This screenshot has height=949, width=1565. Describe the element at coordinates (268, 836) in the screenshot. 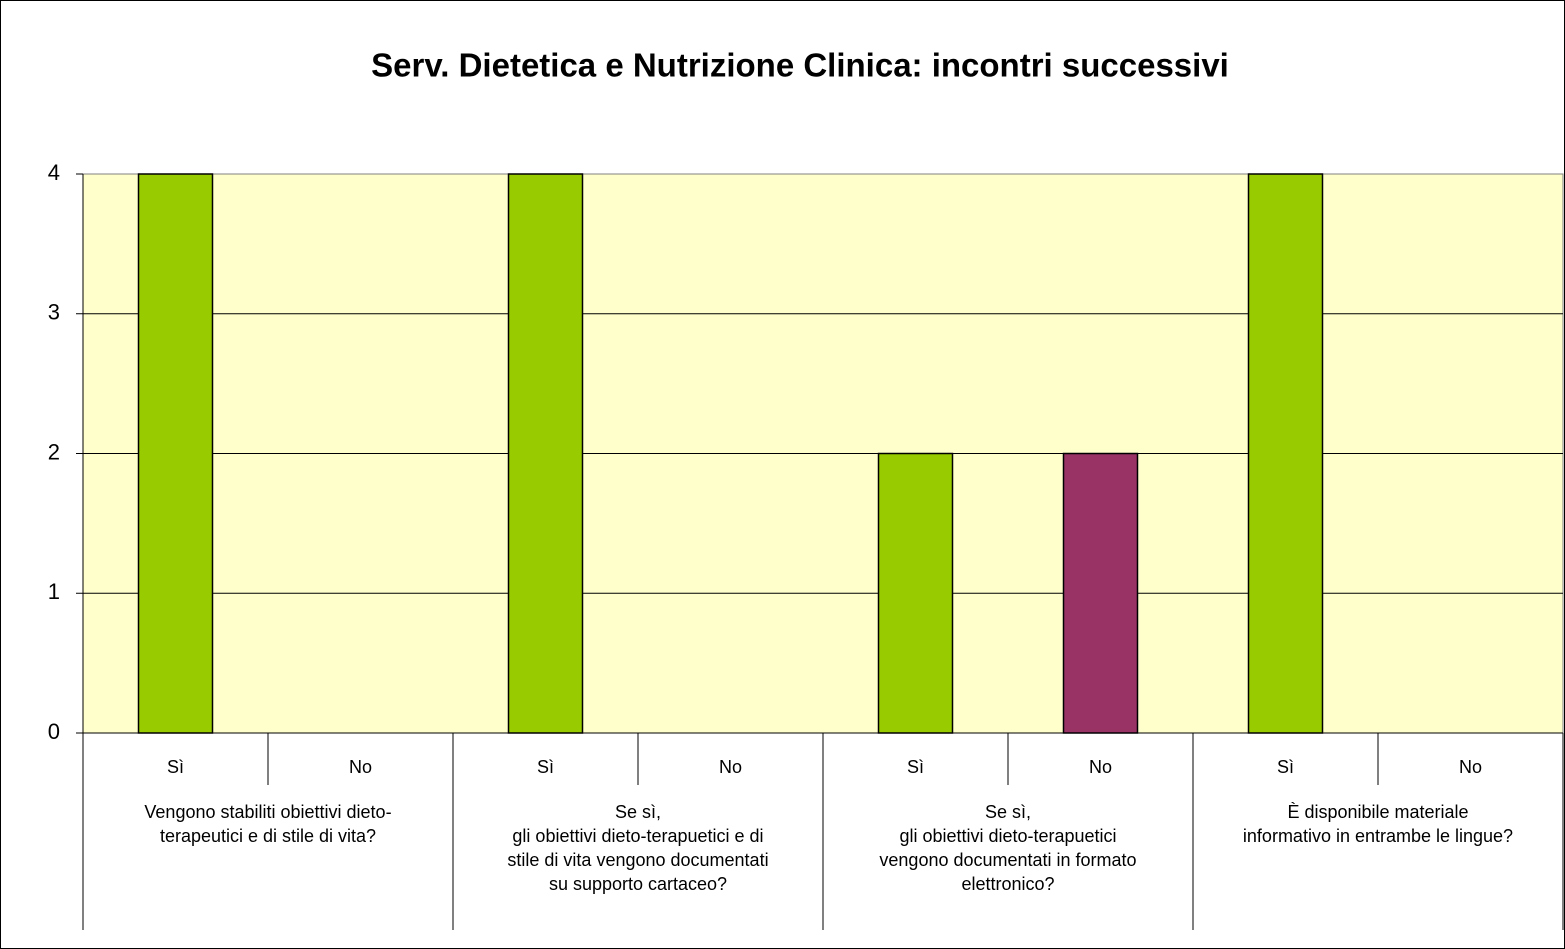

I see `group-label: terapeutici e di stile di vita?` at that location.